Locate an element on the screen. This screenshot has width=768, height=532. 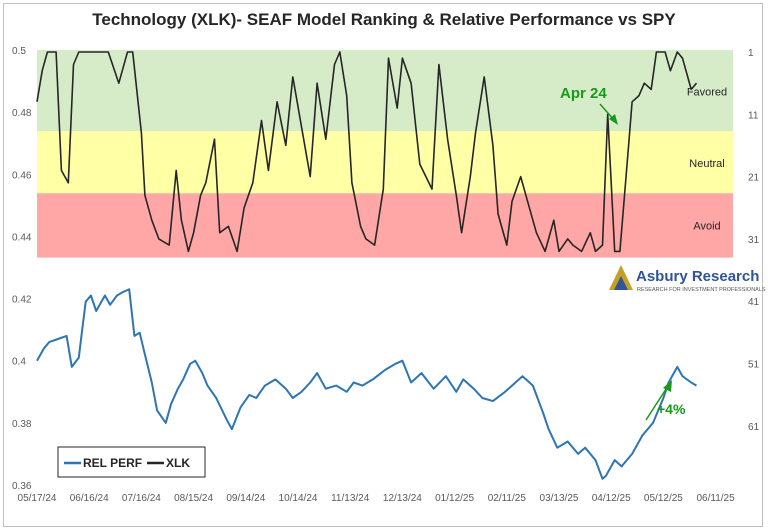
right-tick-label: 21 is located at coordinates (754, 178).